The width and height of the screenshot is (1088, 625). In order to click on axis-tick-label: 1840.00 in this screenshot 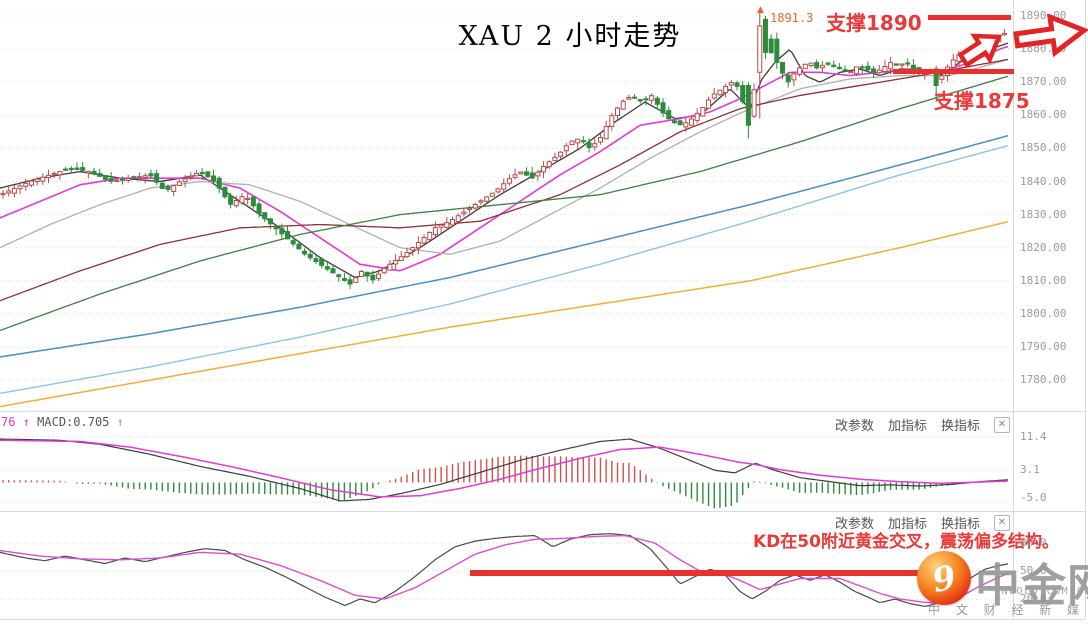, I will do `click(1043, 181)`.